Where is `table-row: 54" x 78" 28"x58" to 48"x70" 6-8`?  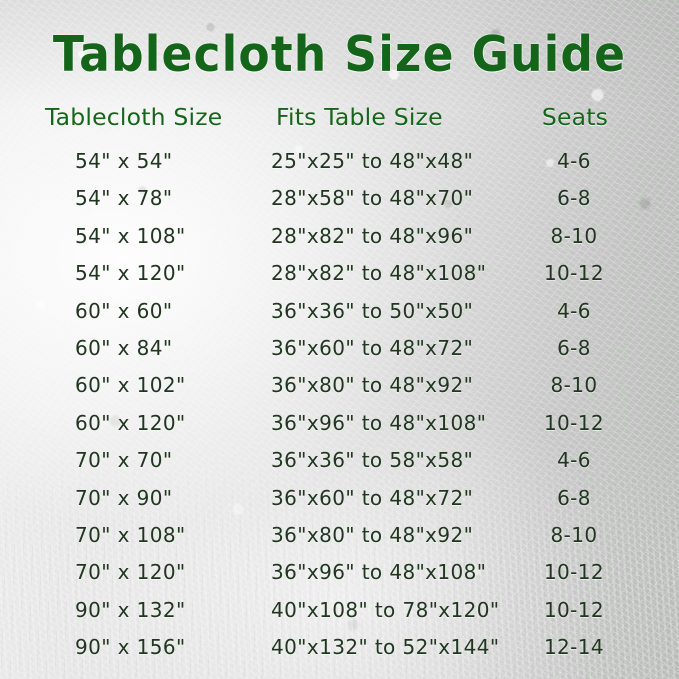 table-row: 54" x 78" 28"x58" to 48"x70" 6-8 is located at coordinates (339, 203).